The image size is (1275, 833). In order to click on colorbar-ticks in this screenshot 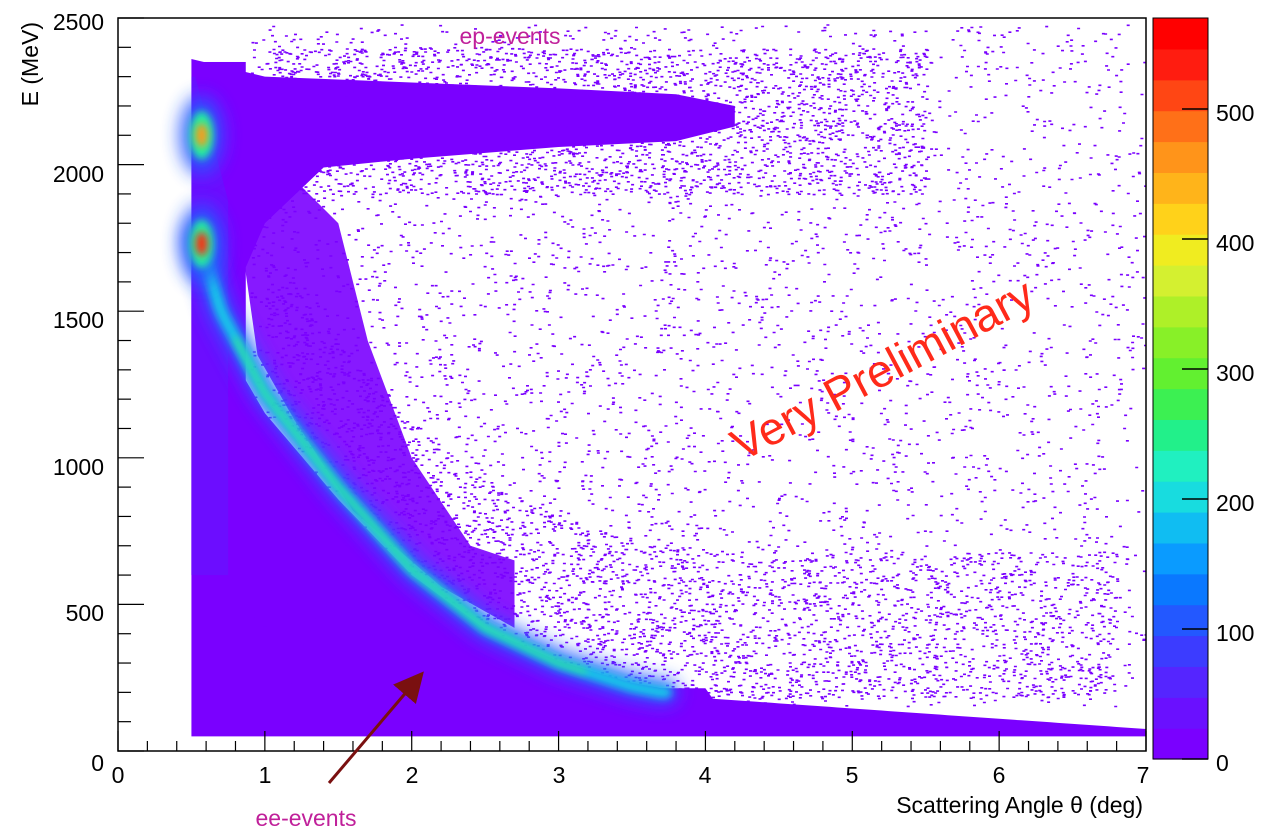, I will do `click(1195, 434)`.